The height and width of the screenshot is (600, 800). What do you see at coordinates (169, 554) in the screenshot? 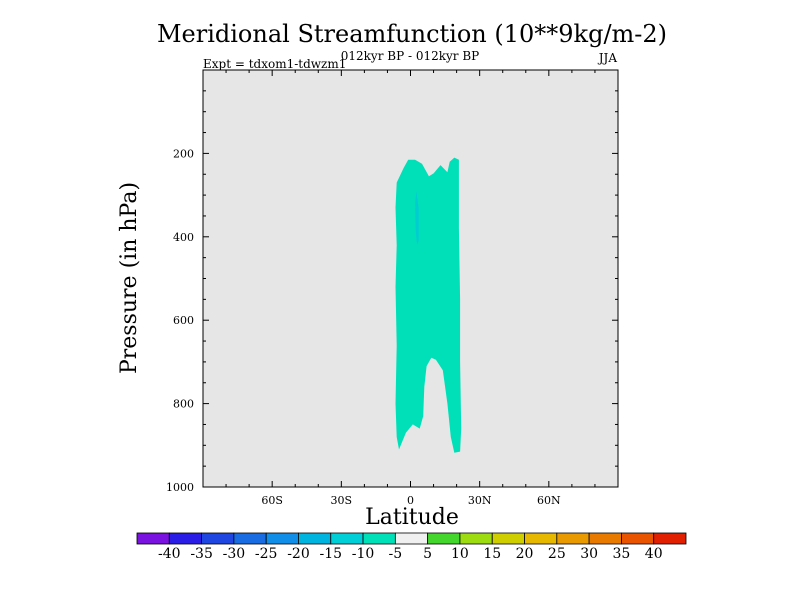
I see `colorbar-label: -40` at bounding box center [169, 554].